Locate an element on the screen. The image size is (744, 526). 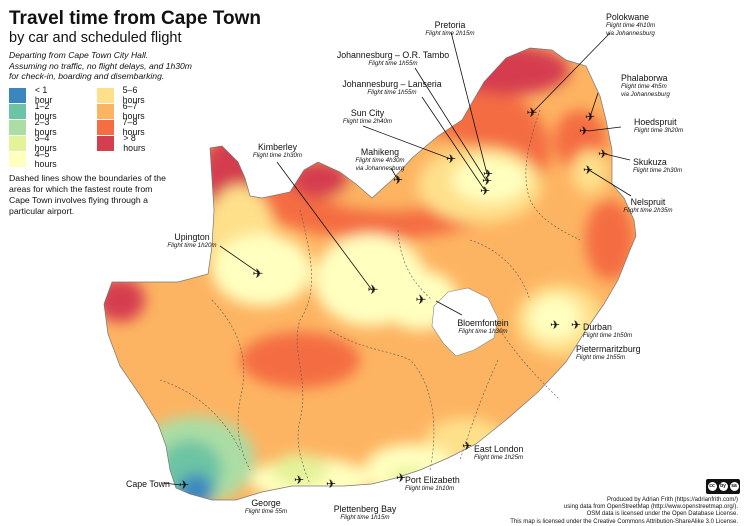
airport-icon-east-london: ✈ is located at coordinates (467, 446).